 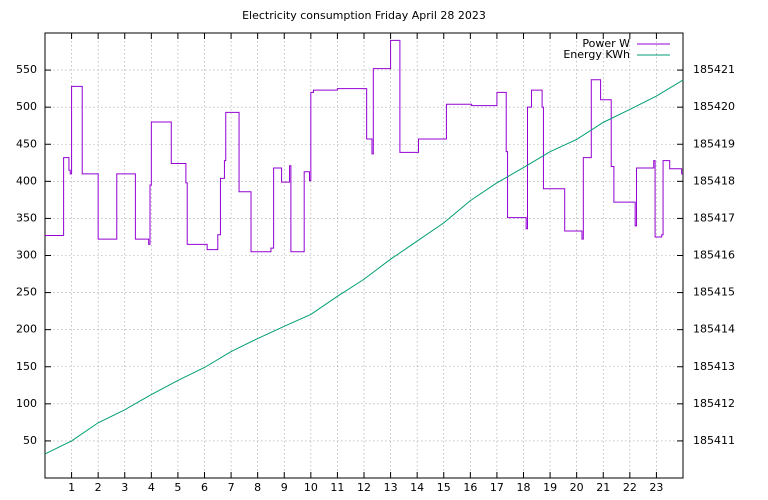 I want to click on y2-tick-label: 185420, so click(x=714, y=106).